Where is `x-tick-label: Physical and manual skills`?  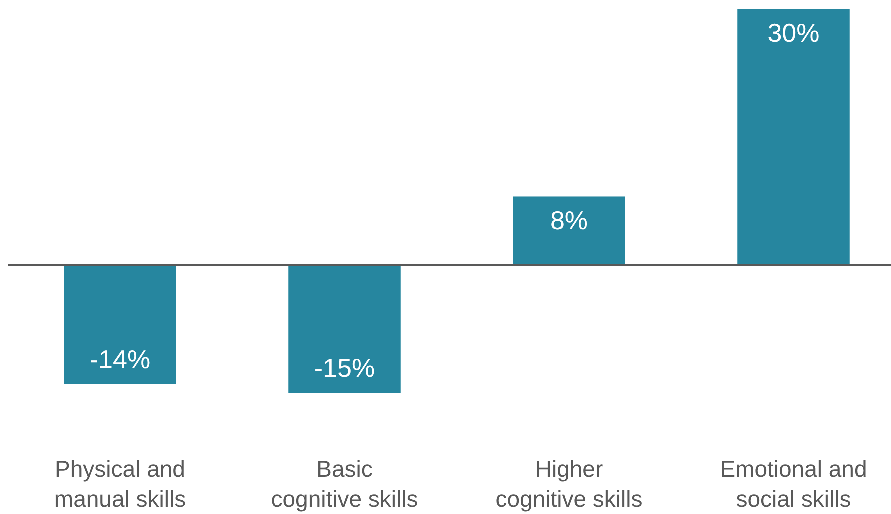 x-tick-label: Physical and manual skills is located at coordinates (120, 484).